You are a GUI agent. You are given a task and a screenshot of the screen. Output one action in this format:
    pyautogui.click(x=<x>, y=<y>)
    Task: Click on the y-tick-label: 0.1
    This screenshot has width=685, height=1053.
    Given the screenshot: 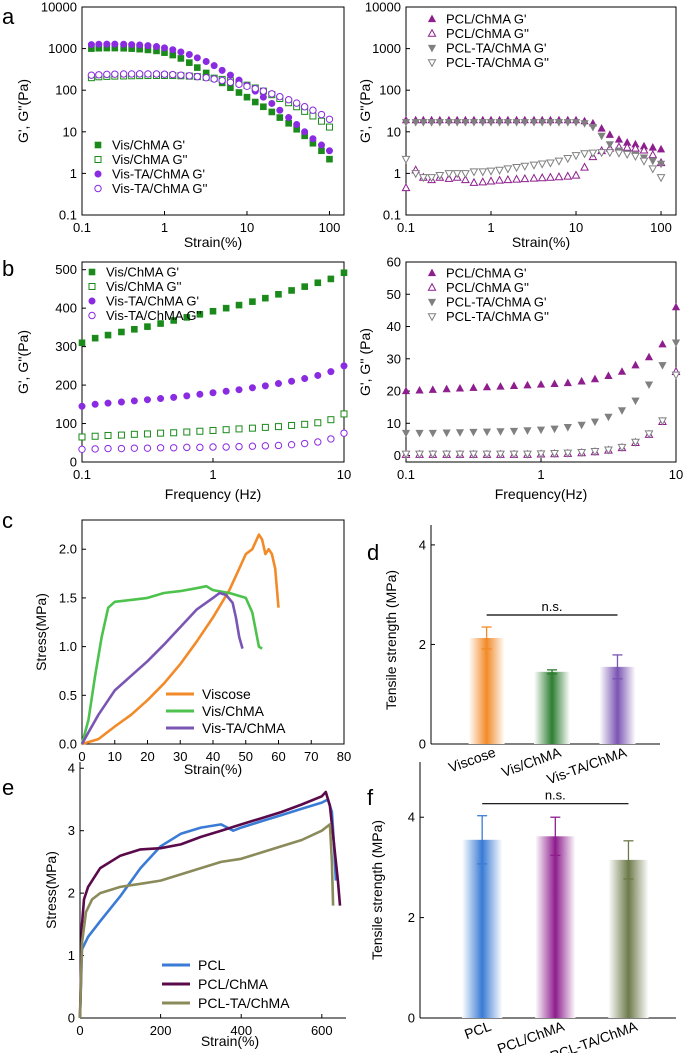 What is the action you would take?
    pyautogui.click(x=392, y=215)
    